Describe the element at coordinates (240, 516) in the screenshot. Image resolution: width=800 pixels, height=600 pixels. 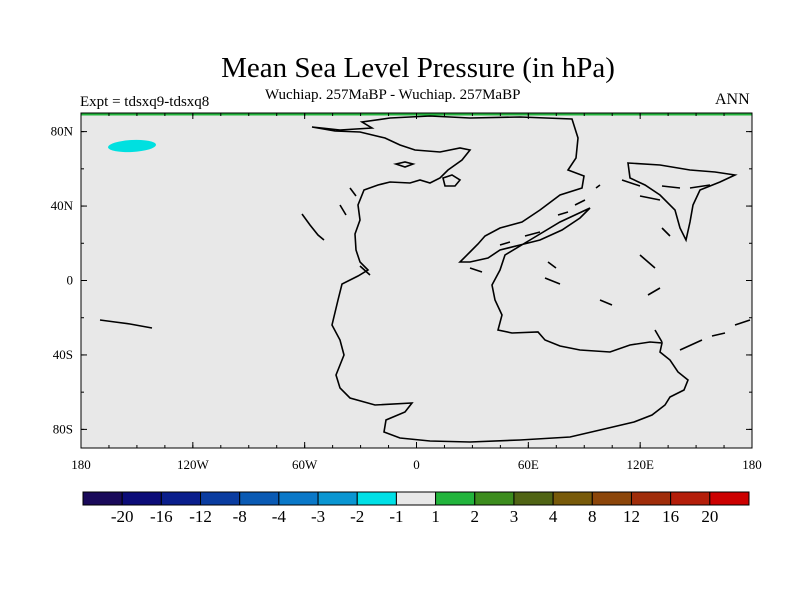
I see `colorbar-label: -8` at that location.